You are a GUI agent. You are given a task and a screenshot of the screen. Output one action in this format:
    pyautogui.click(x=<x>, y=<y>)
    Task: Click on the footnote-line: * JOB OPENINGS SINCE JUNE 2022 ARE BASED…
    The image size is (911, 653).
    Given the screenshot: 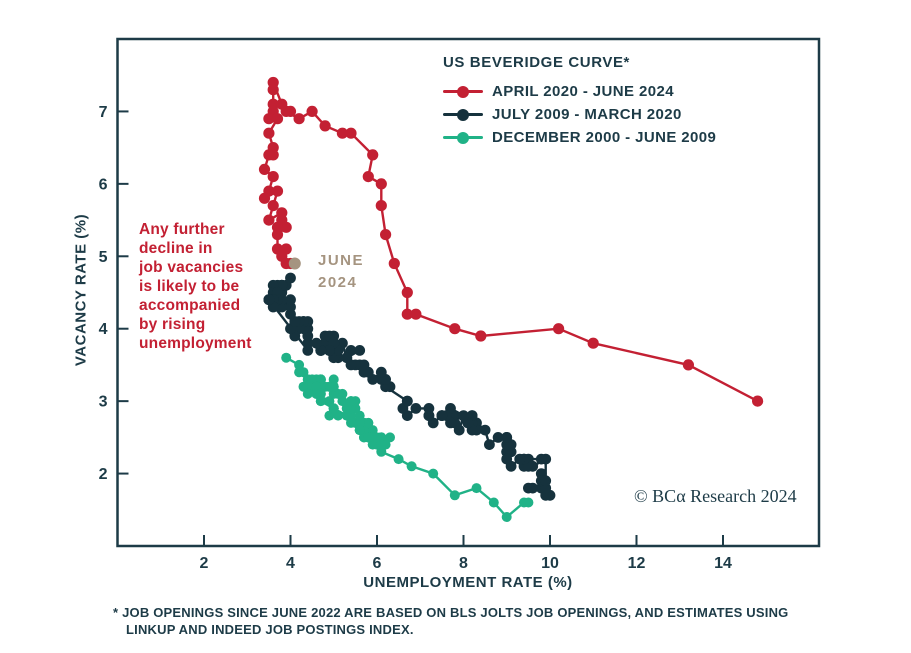 What is the action you would take?
    pyautogui.click(x=451, y=612)
    